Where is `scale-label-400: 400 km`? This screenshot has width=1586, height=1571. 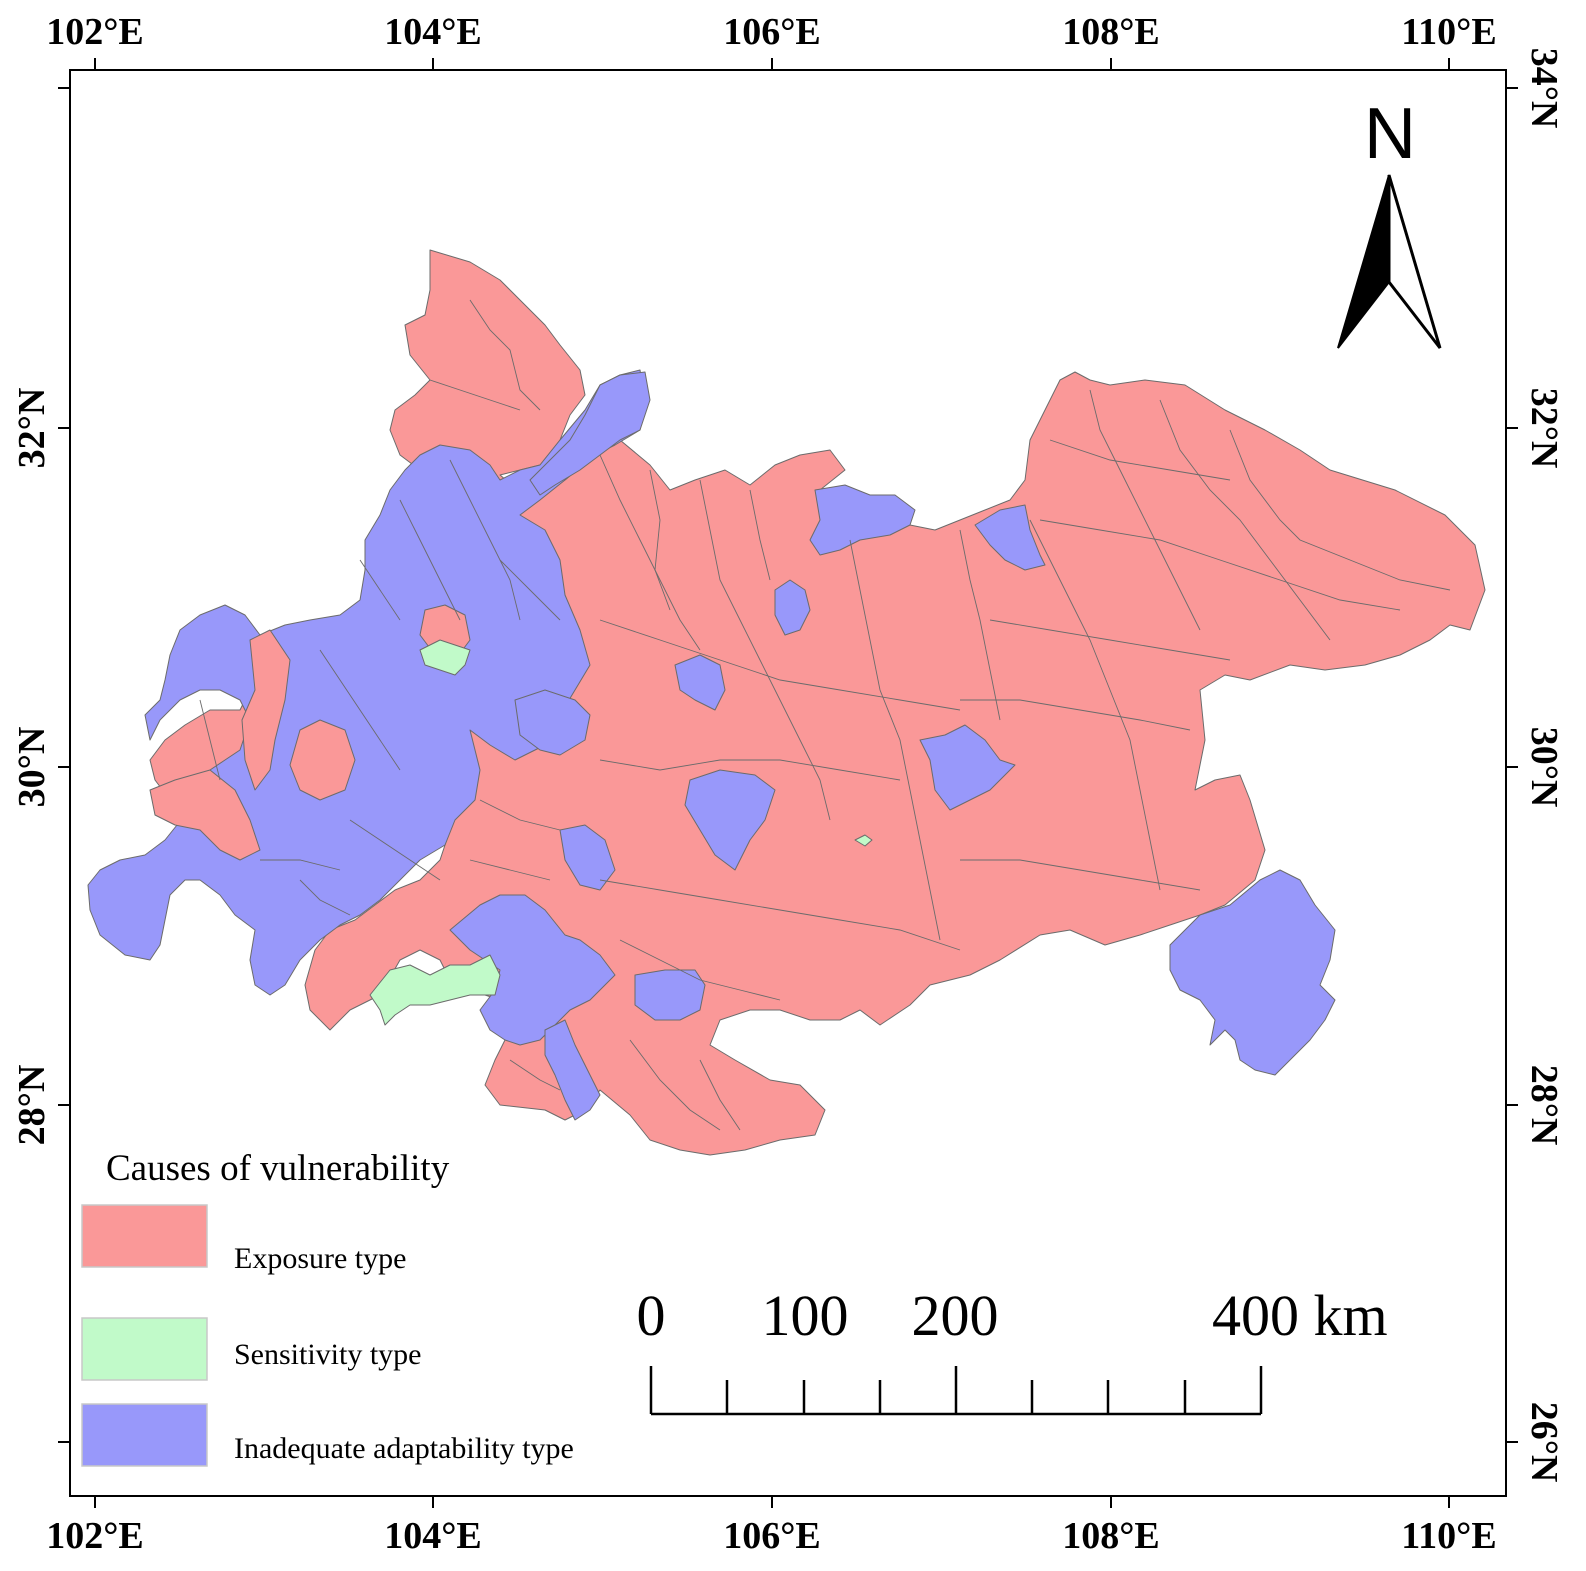
scale-label-400: 400 km is located at coordinates (1300, 1315).